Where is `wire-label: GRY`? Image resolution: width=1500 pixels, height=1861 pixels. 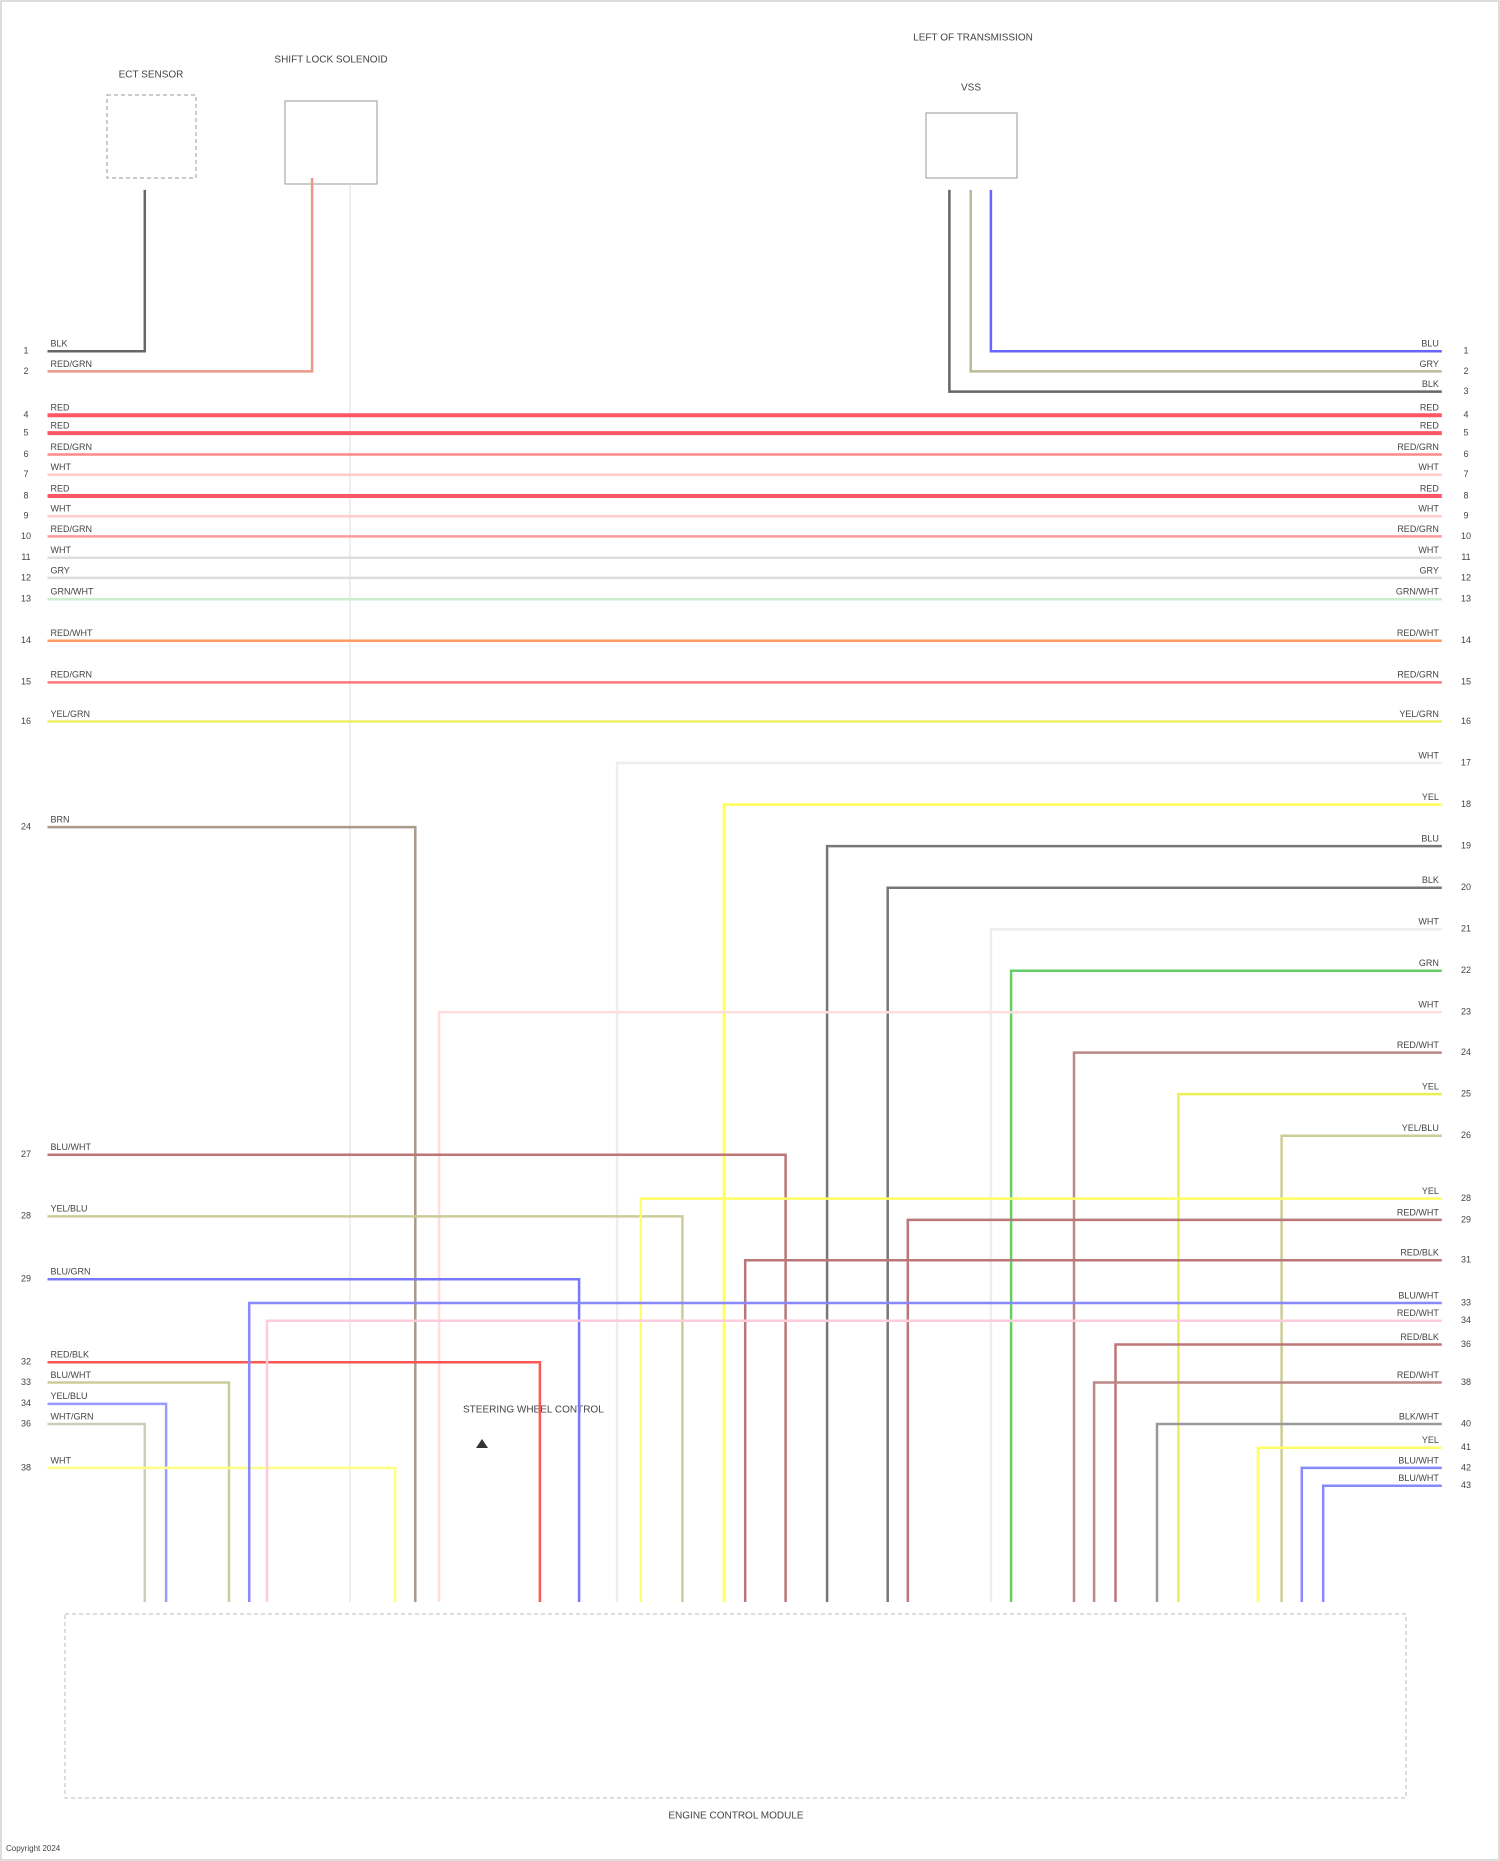
wire-label: GRY is located at coordinates (59, 570).